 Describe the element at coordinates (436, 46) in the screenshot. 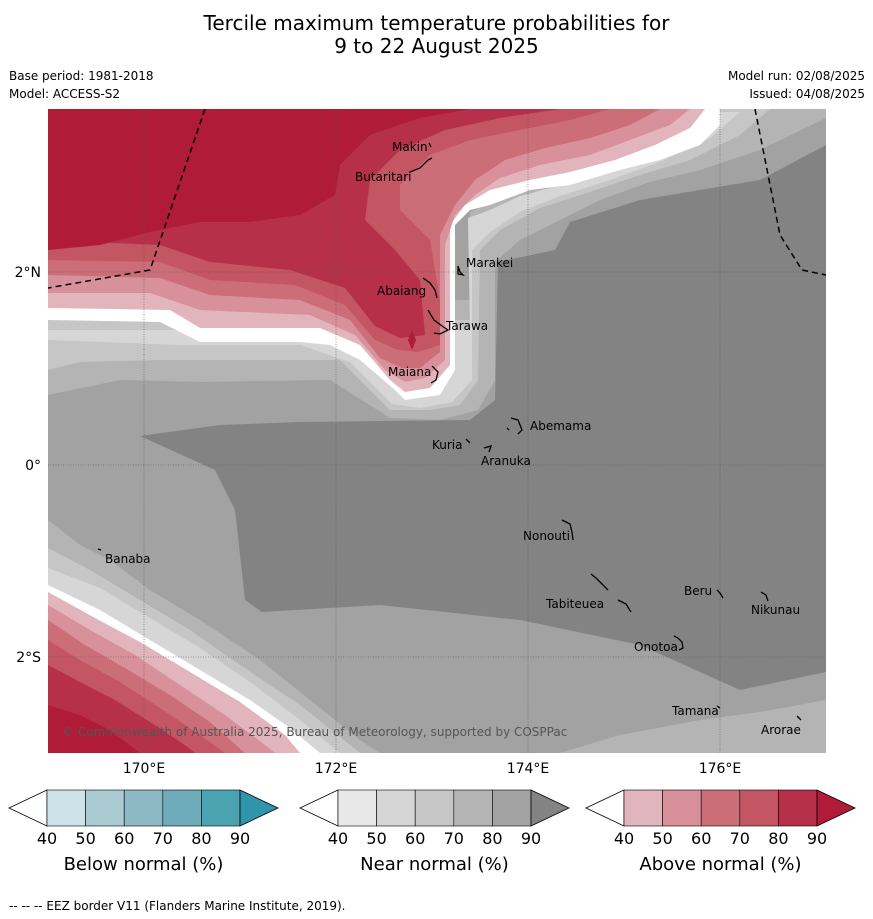

I see `title-line-2: 9 to 22 August 2025` at that location.